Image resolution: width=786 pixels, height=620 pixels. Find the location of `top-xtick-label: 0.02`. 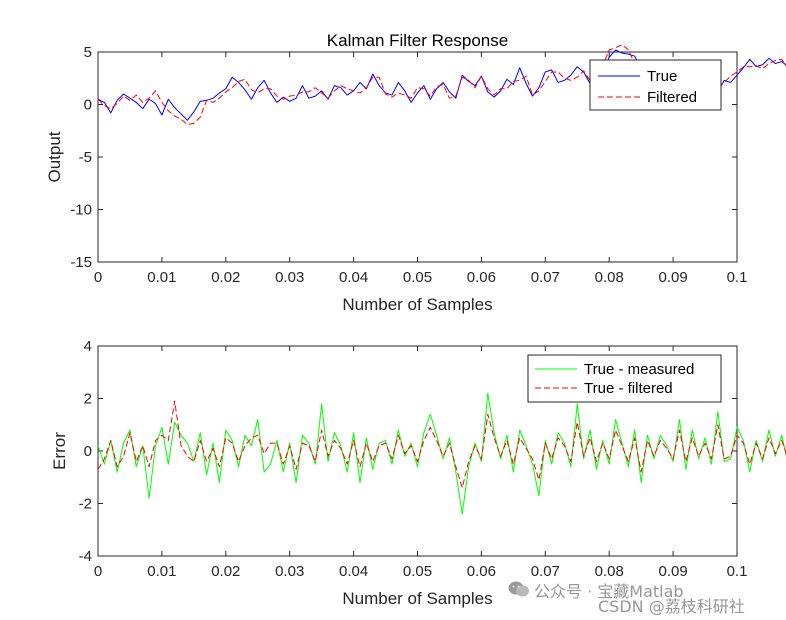

top-xtick-label: 0.02 is located at coordinates (225, 277).